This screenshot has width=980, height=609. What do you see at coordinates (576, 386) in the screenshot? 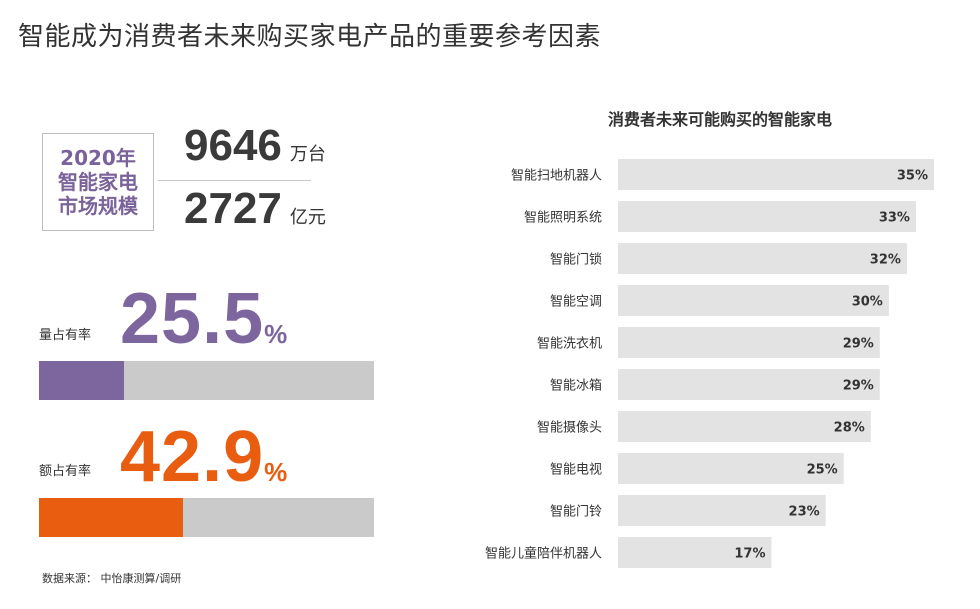
I see `category-label: 智能冰箱` at bounding box center [576, 386].